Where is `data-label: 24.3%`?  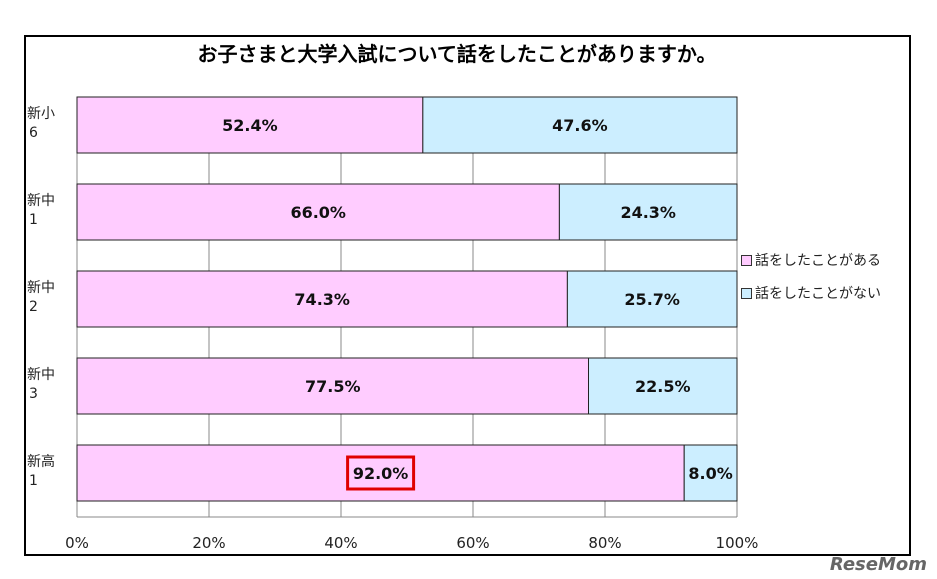 data-label: 24.3% is located at coordinates (648, 212).